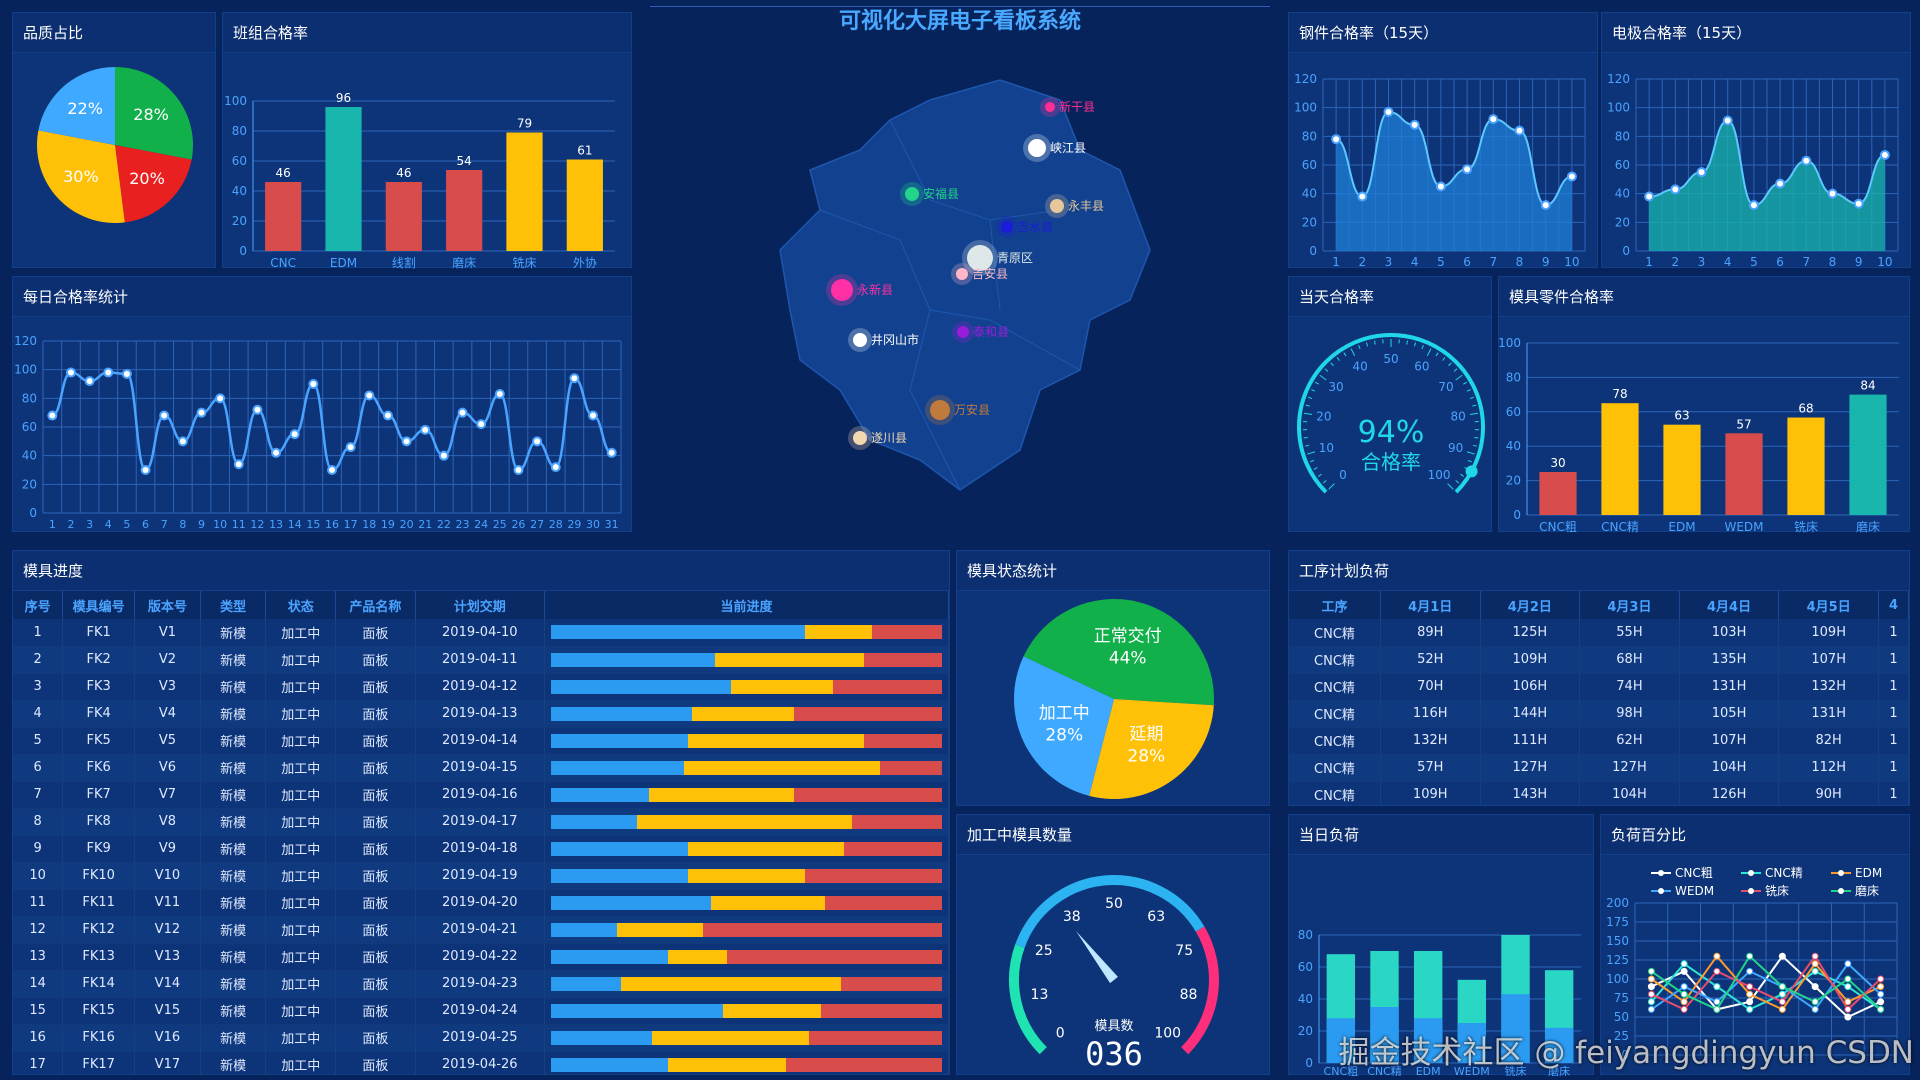  I want to click on table-cell: 107H, so click(1729, 741).